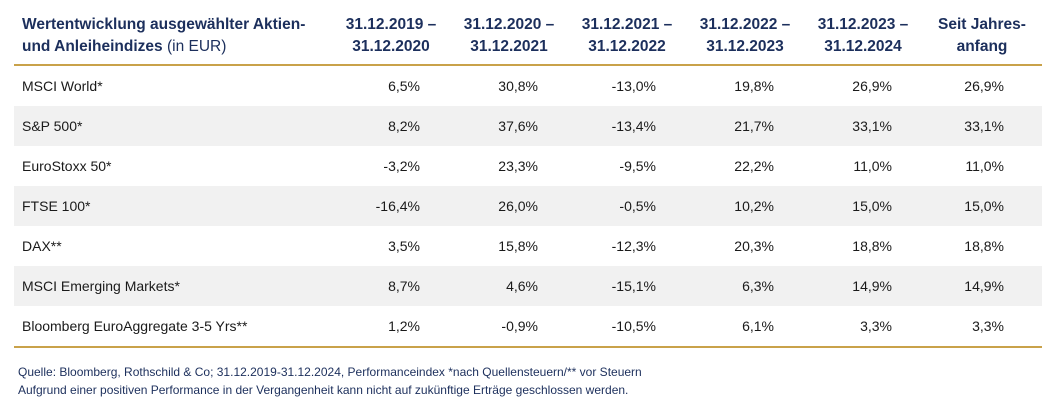  What do you see at coordinates (509, 327) in the screenshot?
I see `table-cell: -0,9%` at bounding box center [509, 327].